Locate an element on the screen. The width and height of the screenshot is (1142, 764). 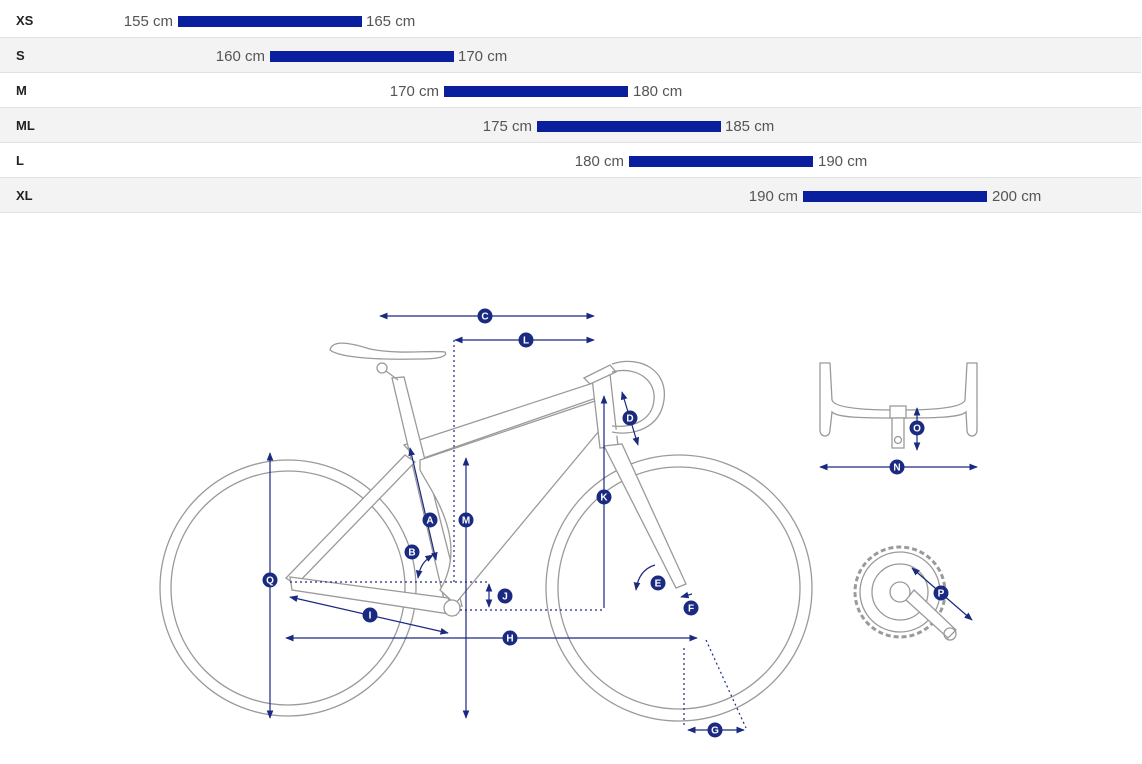
height-min: 175 cm is located at coordinates (507, 126).